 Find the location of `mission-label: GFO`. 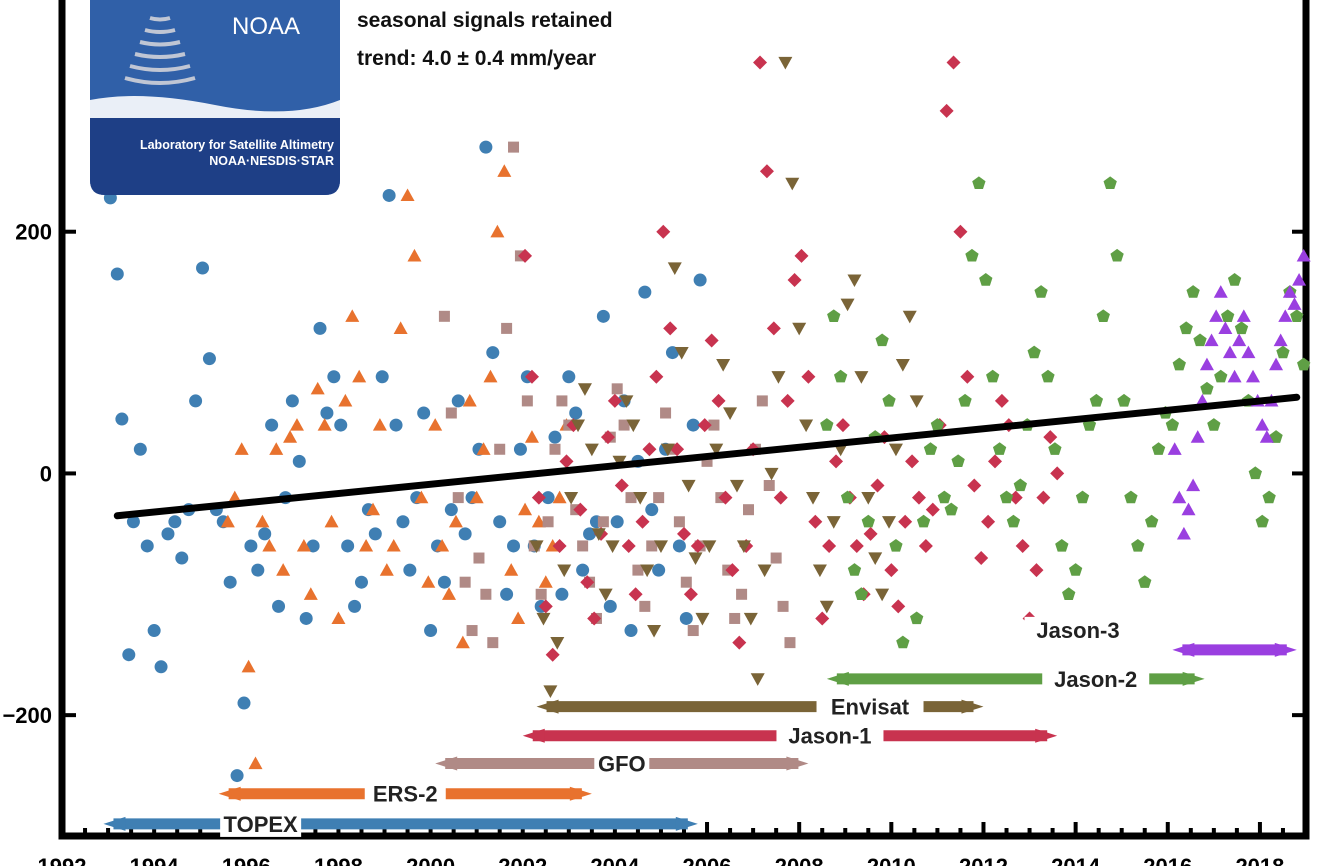

mission-label: GFO is located at coordinates (622, 763).